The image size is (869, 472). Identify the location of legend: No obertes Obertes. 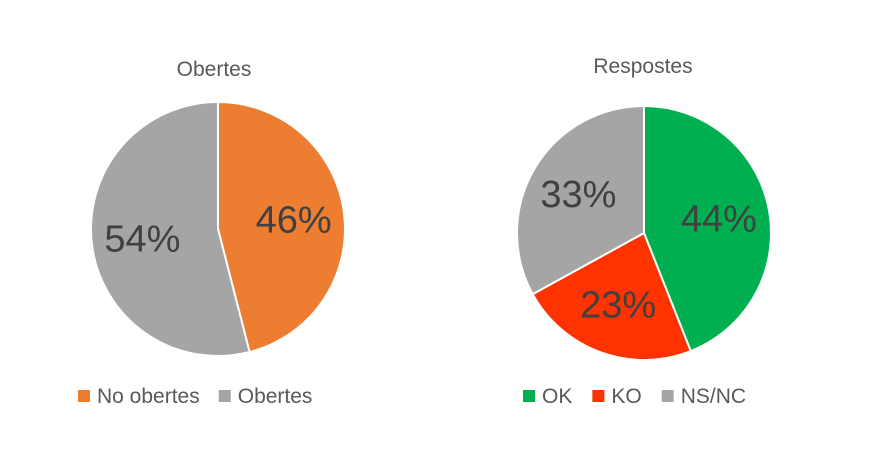
(195, 396).